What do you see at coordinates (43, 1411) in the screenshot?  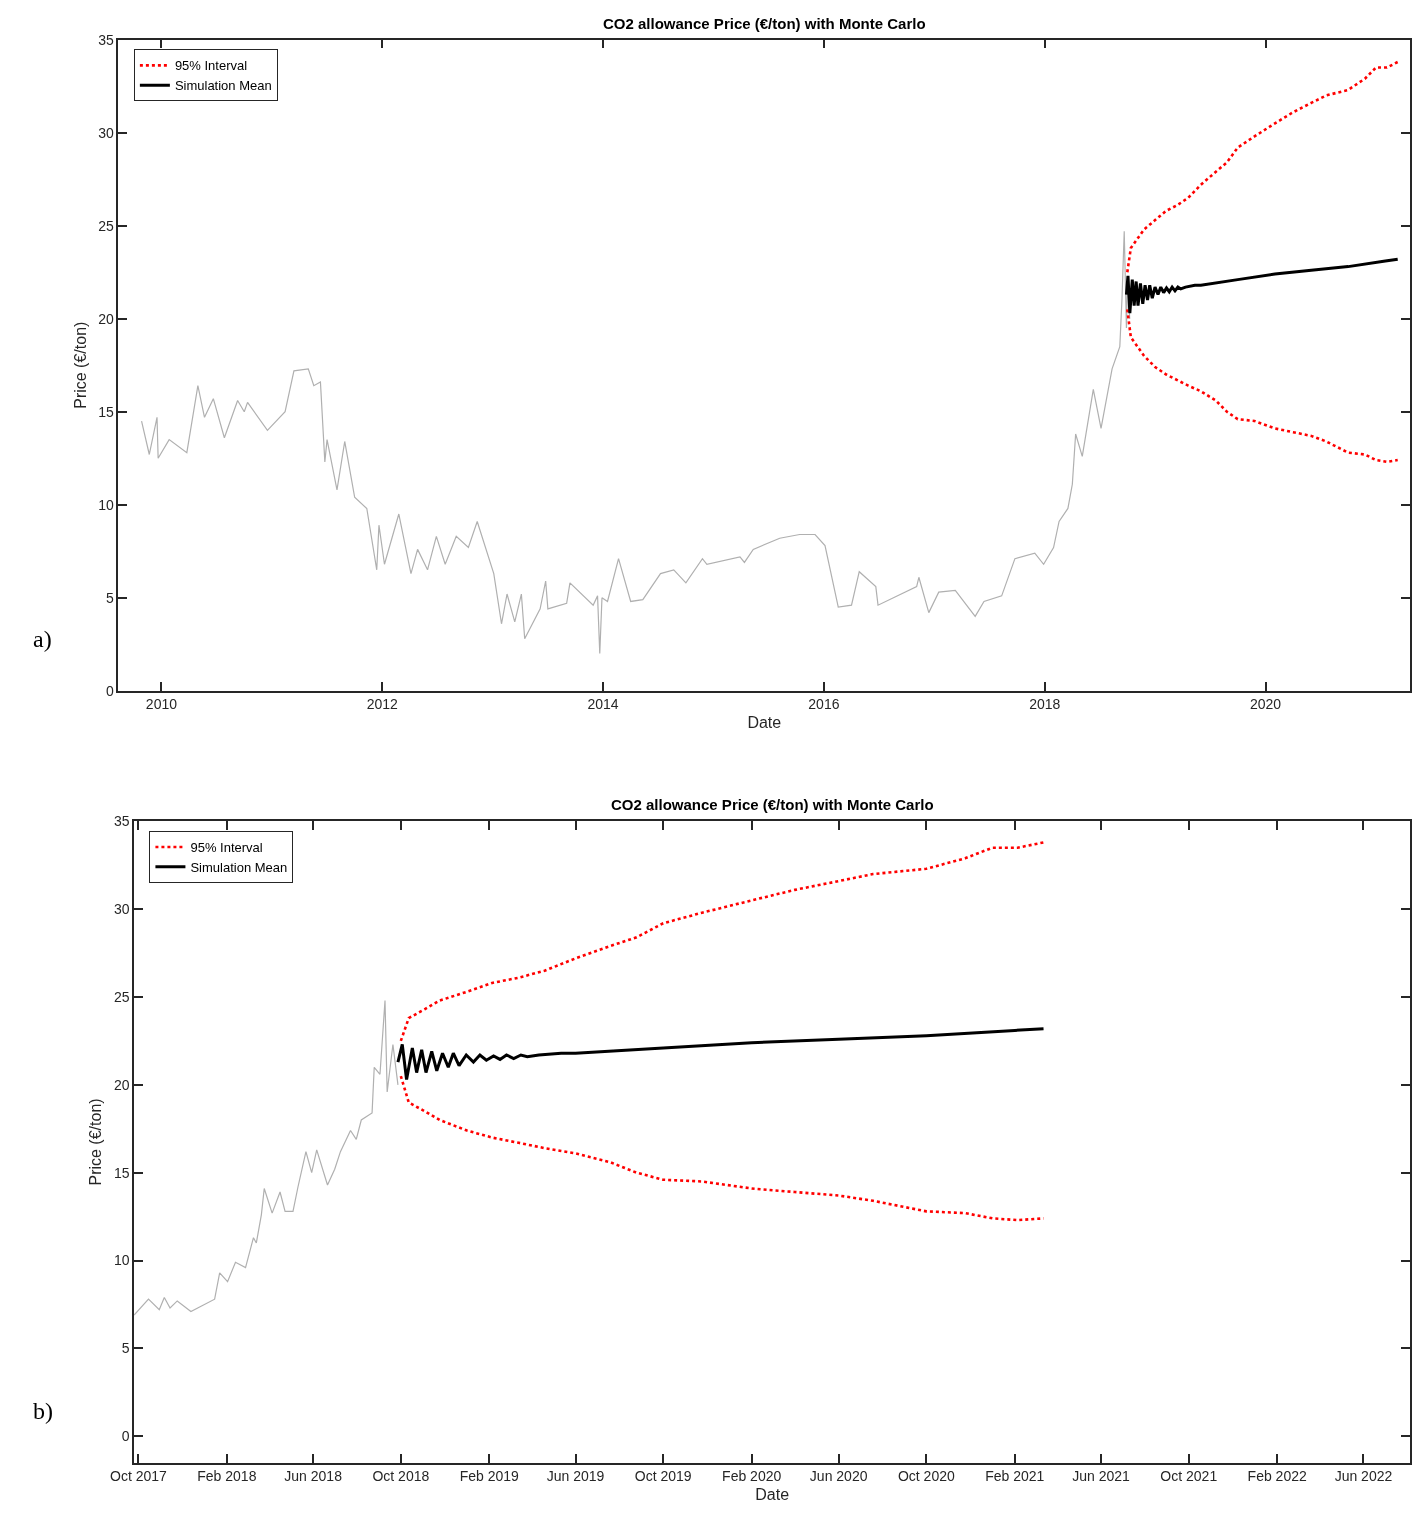 I see `text: b)` at bounding box center [43, 1411].